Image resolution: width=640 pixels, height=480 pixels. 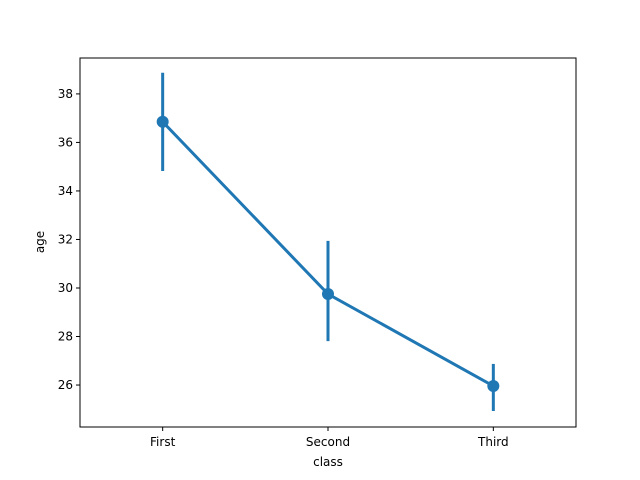 What do you see at coordinates (65, 142) in the screenshot?
I see `y-tick-label: 36` at bounding box center [65, 142].